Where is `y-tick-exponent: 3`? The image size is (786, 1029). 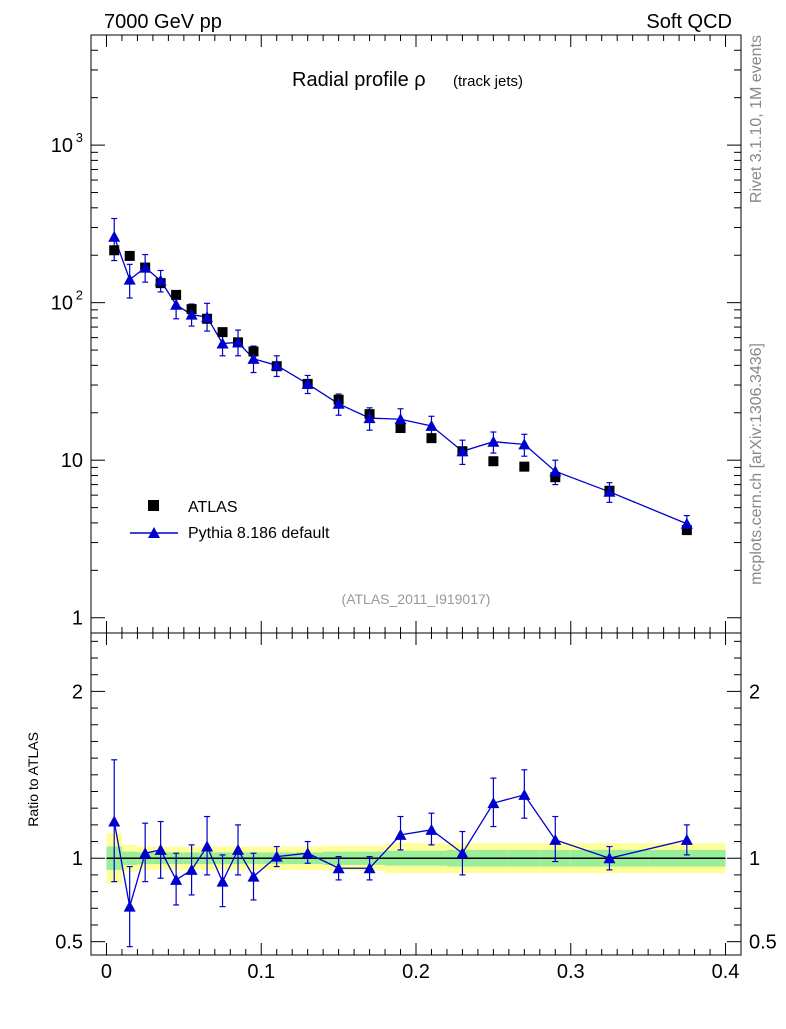 y-tick-exponent: 3 is located at coordinates (79, 137).